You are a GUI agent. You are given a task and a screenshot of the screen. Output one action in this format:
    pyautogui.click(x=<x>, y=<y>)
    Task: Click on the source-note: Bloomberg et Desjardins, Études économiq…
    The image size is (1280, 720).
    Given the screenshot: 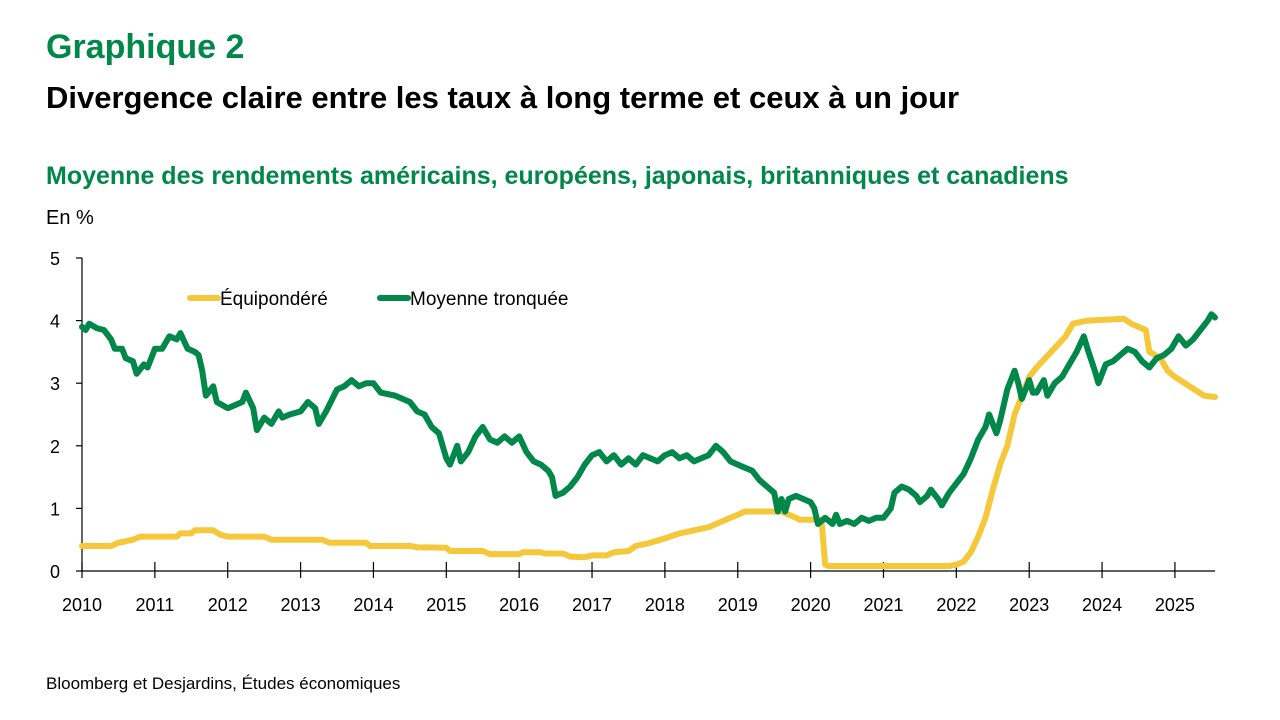 What is the action you would take?
    pyautogui.click(x=223, y=683)
    